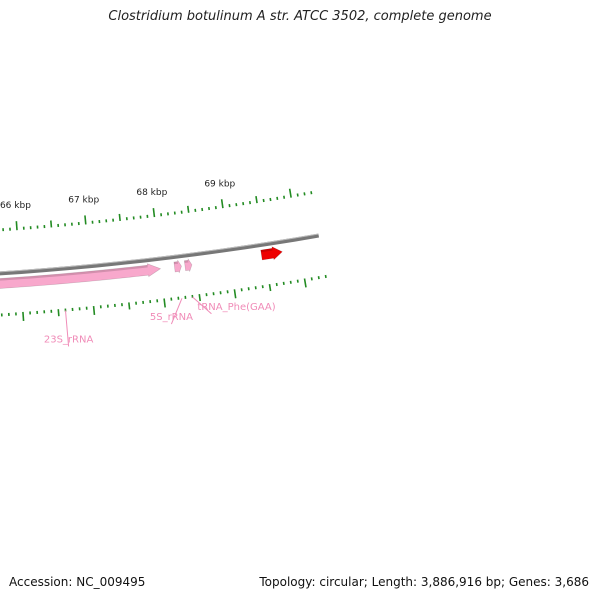 This screenshot has height=600, width=600. What do you see at coordinates (271, 253) in the screenshot?
I see `gene-red-c-arrow` at bounding box center [271, 253].